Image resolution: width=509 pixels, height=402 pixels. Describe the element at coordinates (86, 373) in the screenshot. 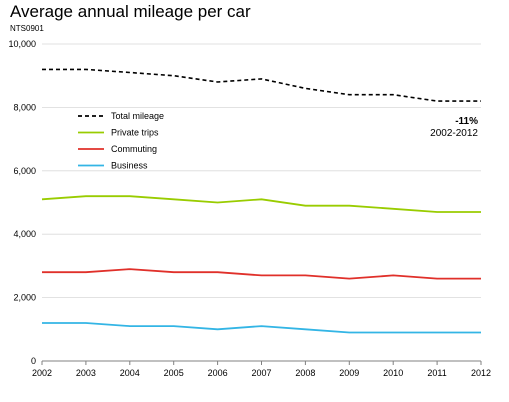

I see `x-tick-label: 2003` at that location.